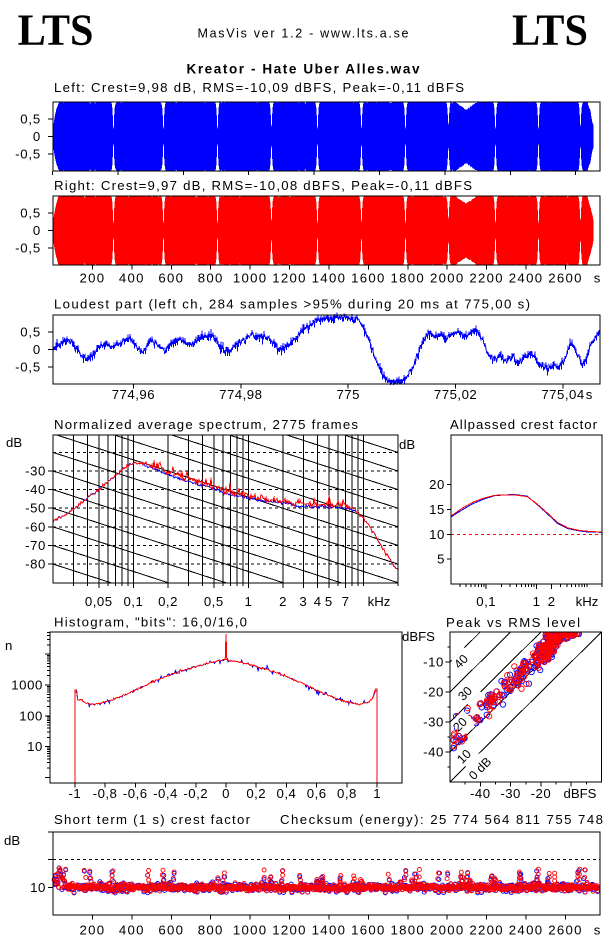 Image resolution: width=606 pixels, height=951 pixels. I want to click on svg-text: -1, so click(74, 793).